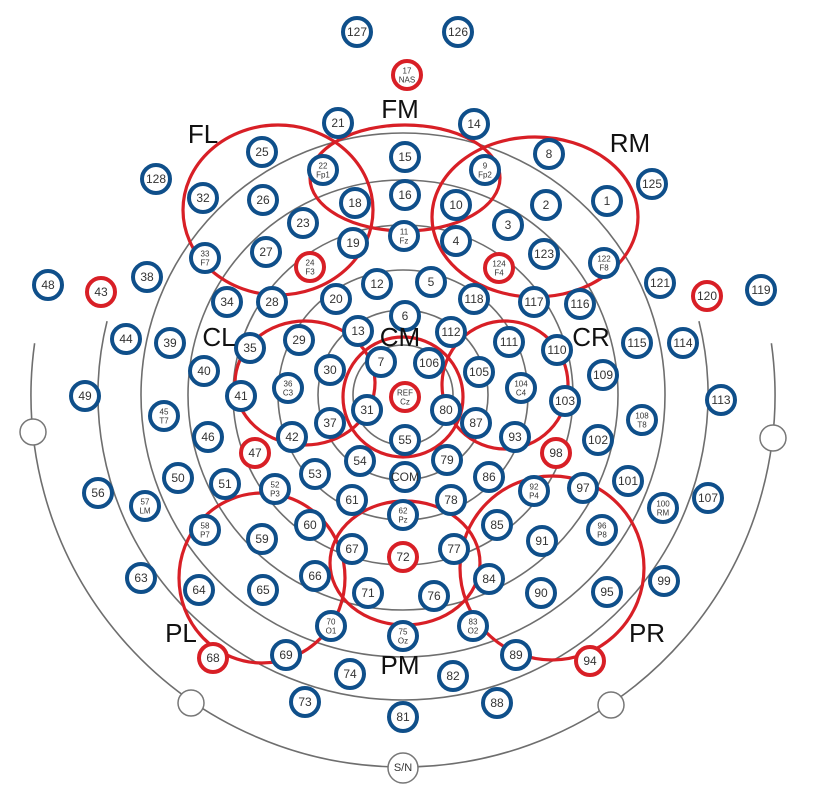  I want to click on sn-label: S/N, so click(403, 768).